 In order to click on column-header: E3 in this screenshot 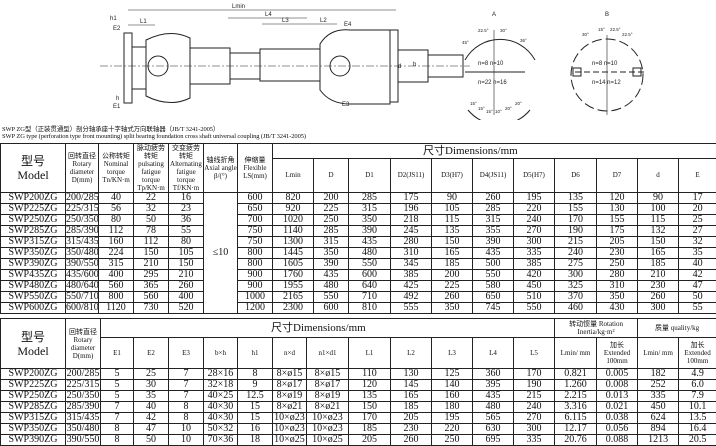, I will do `click(186, 353)`.